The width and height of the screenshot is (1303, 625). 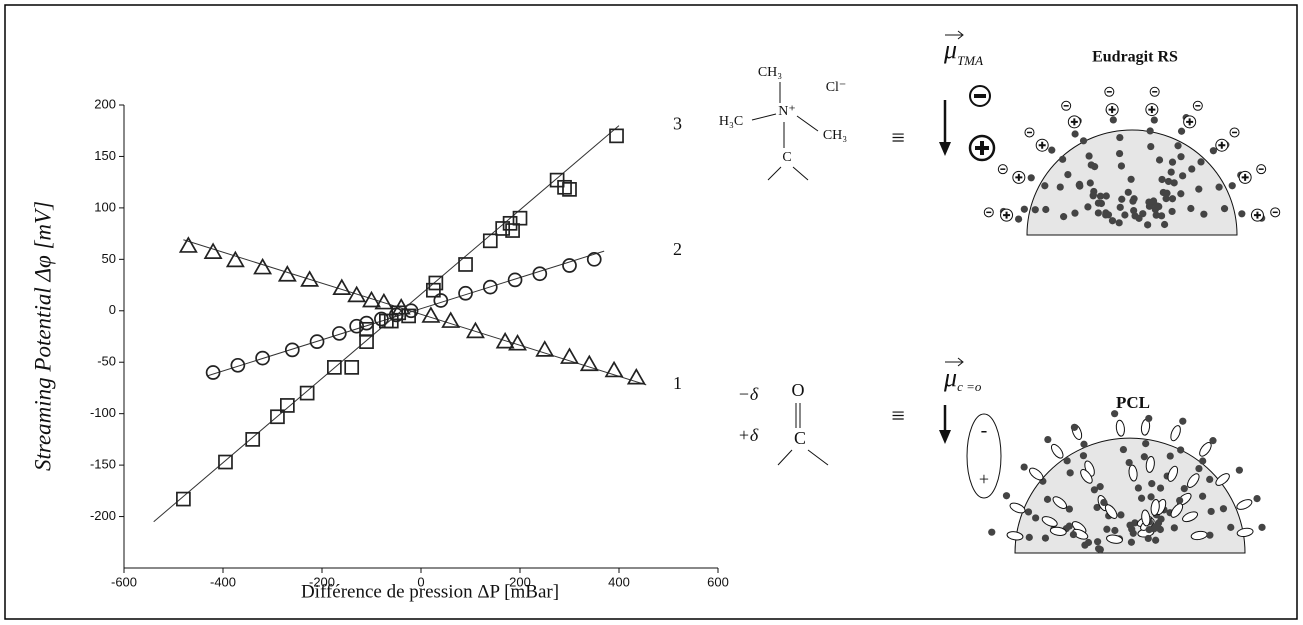 I want to click on y-tick-label: 200, so click(x=105, y=103).